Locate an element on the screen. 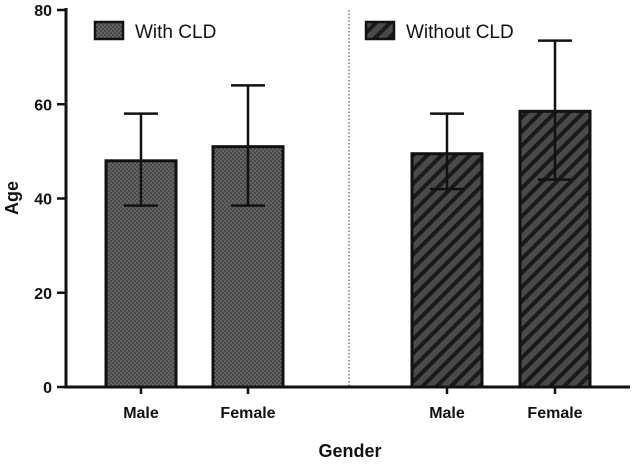 The image size is (640, 468). legend-label-without-cld: Without CLD is located at coordinates (460, 32).